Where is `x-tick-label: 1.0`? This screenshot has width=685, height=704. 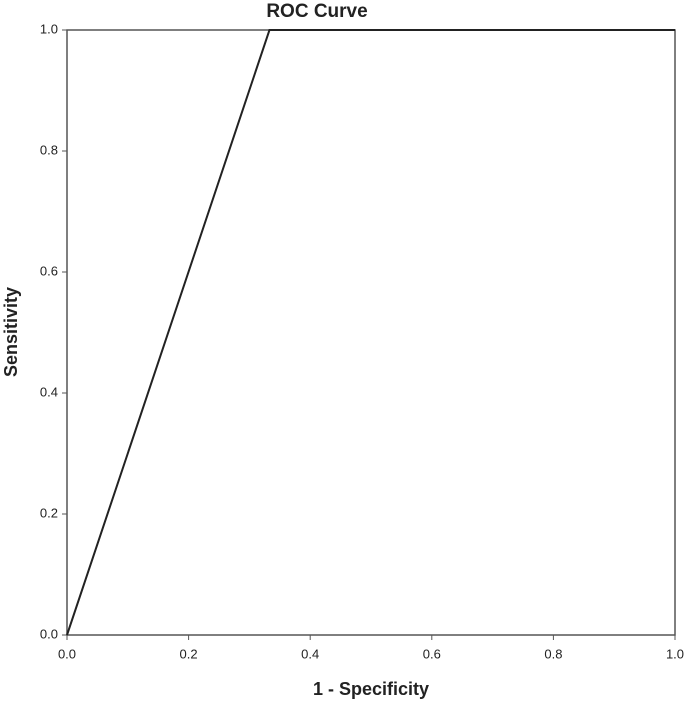
x-tick-label: 1.0 is located at coordinates (675, 653).